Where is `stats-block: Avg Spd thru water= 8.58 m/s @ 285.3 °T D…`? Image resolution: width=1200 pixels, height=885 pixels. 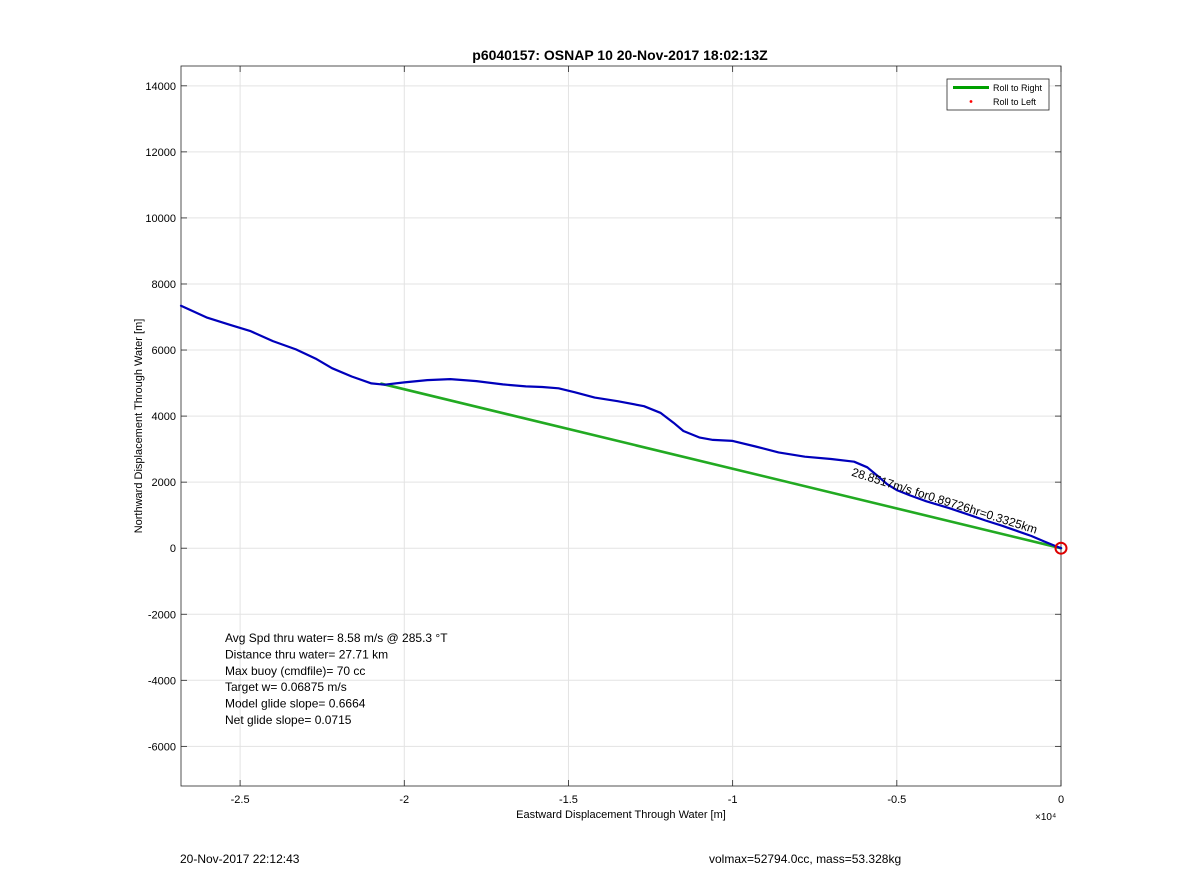 stats-block: Avg Spd thru water= 8.58 m/s @ 285.3 °T D… is located at coordinates (336, 679).